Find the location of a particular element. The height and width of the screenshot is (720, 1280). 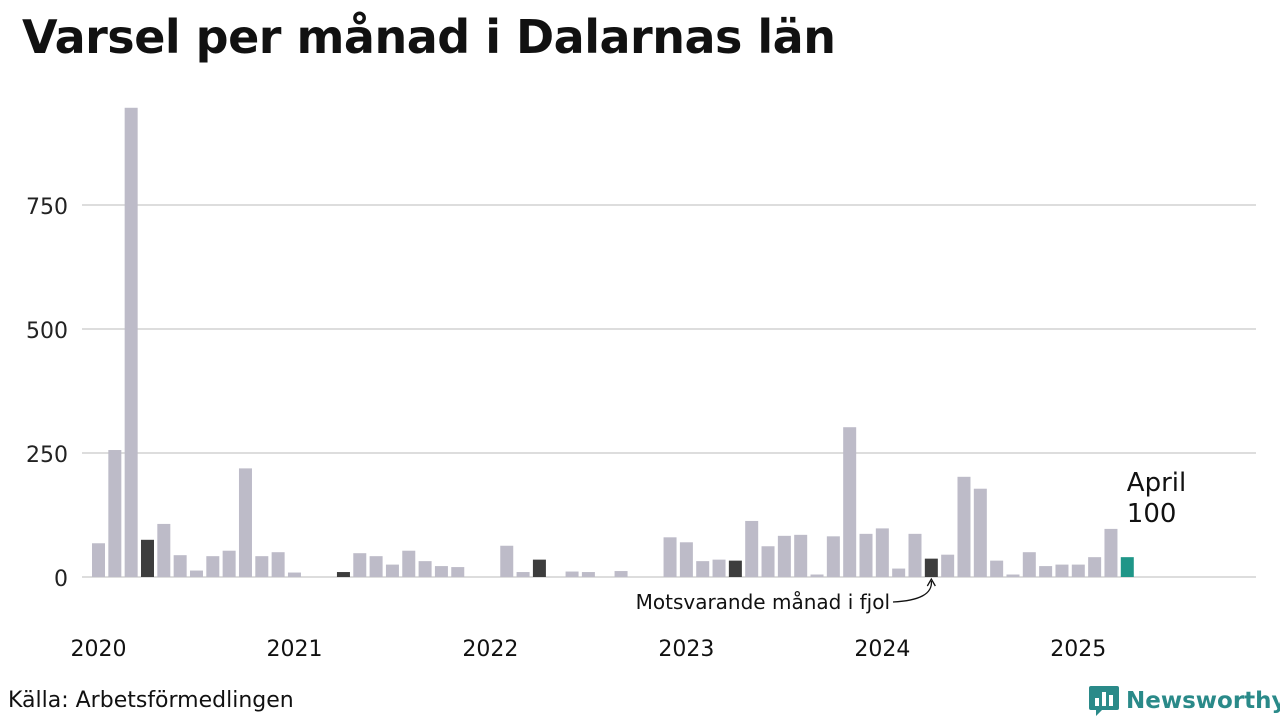

x-tick-label: 2020 is located at coordinates (99, 649).